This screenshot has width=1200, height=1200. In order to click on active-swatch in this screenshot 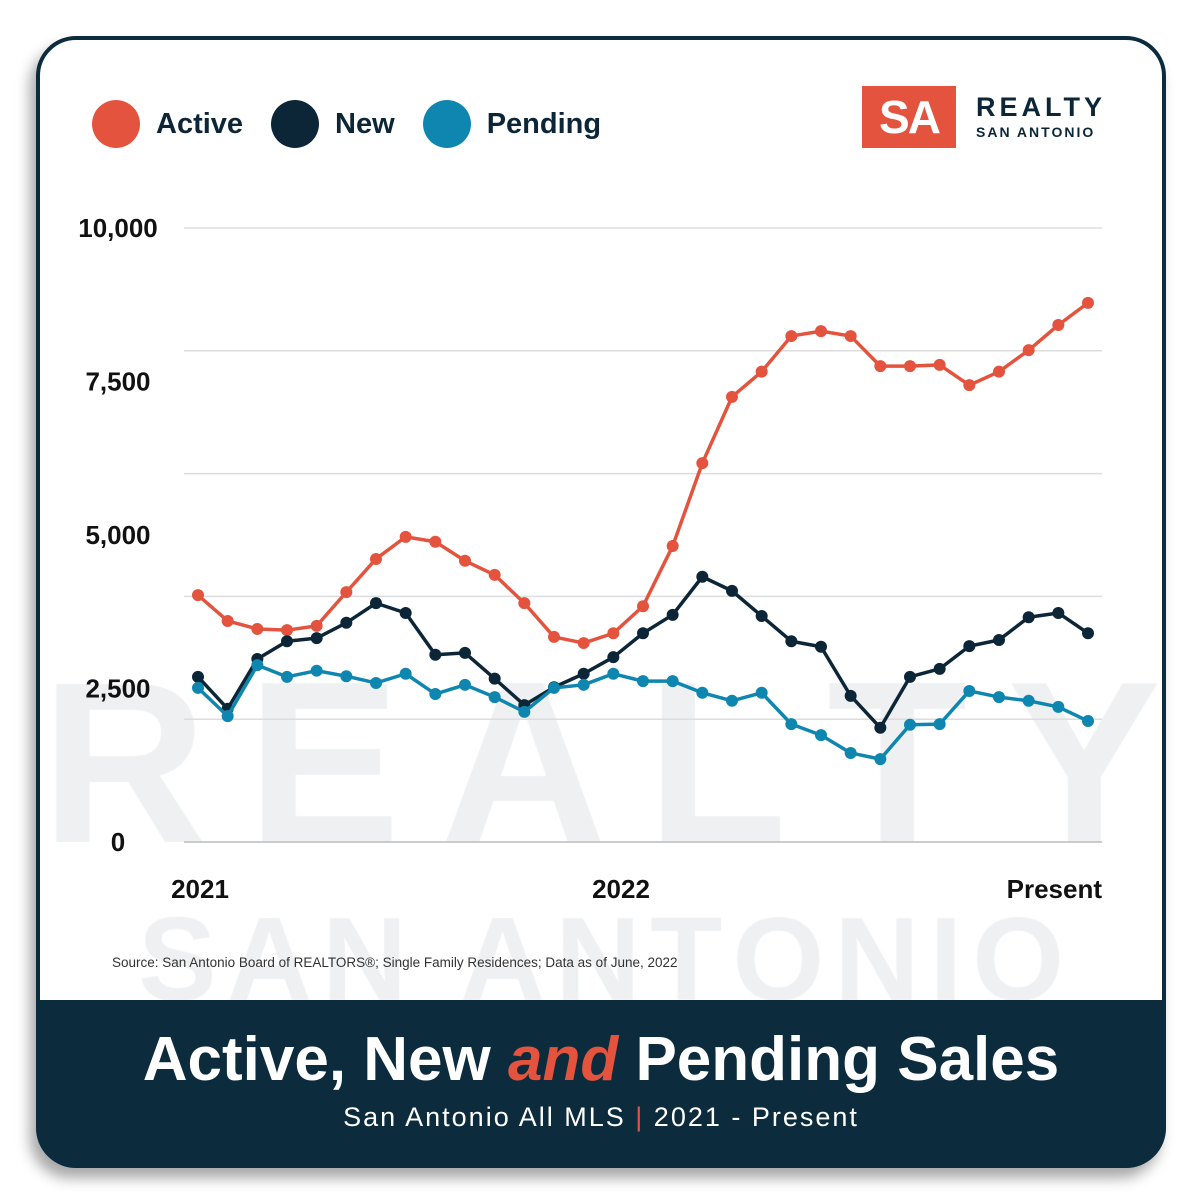, I will do `click(116, 124)`.